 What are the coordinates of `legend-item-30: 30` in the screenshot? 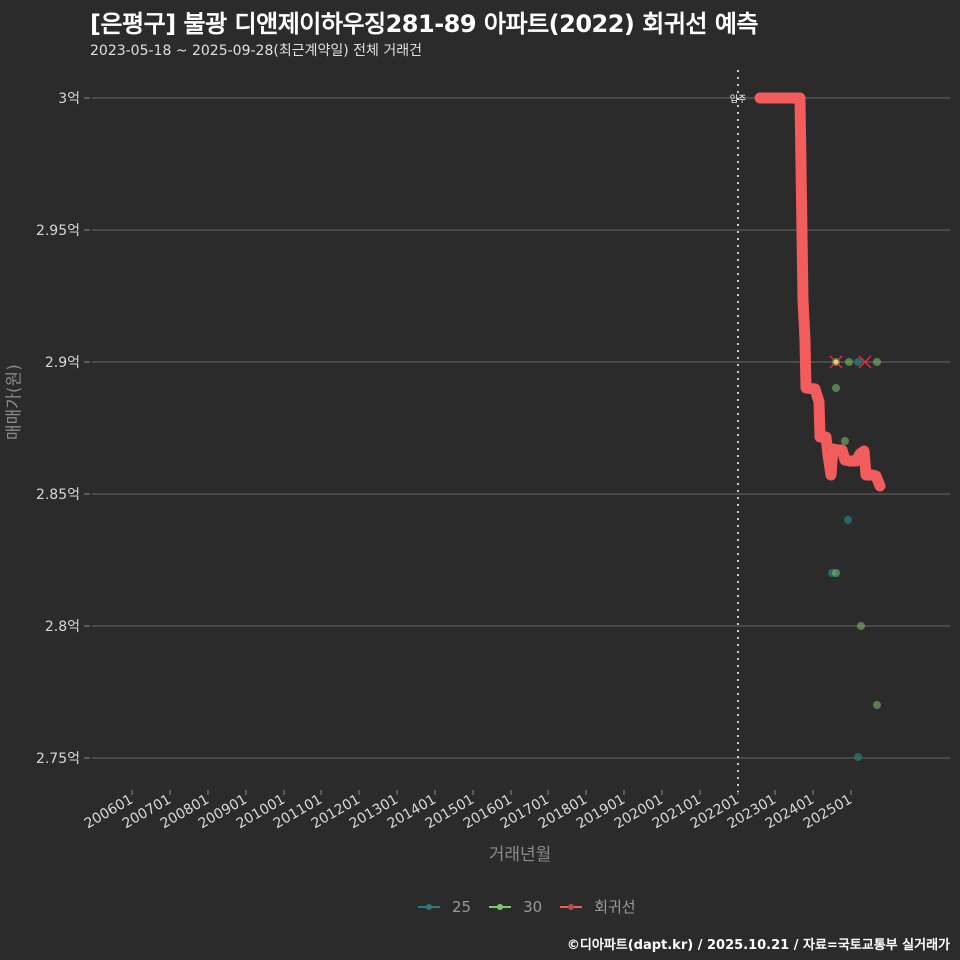 It's located at (515, 907).